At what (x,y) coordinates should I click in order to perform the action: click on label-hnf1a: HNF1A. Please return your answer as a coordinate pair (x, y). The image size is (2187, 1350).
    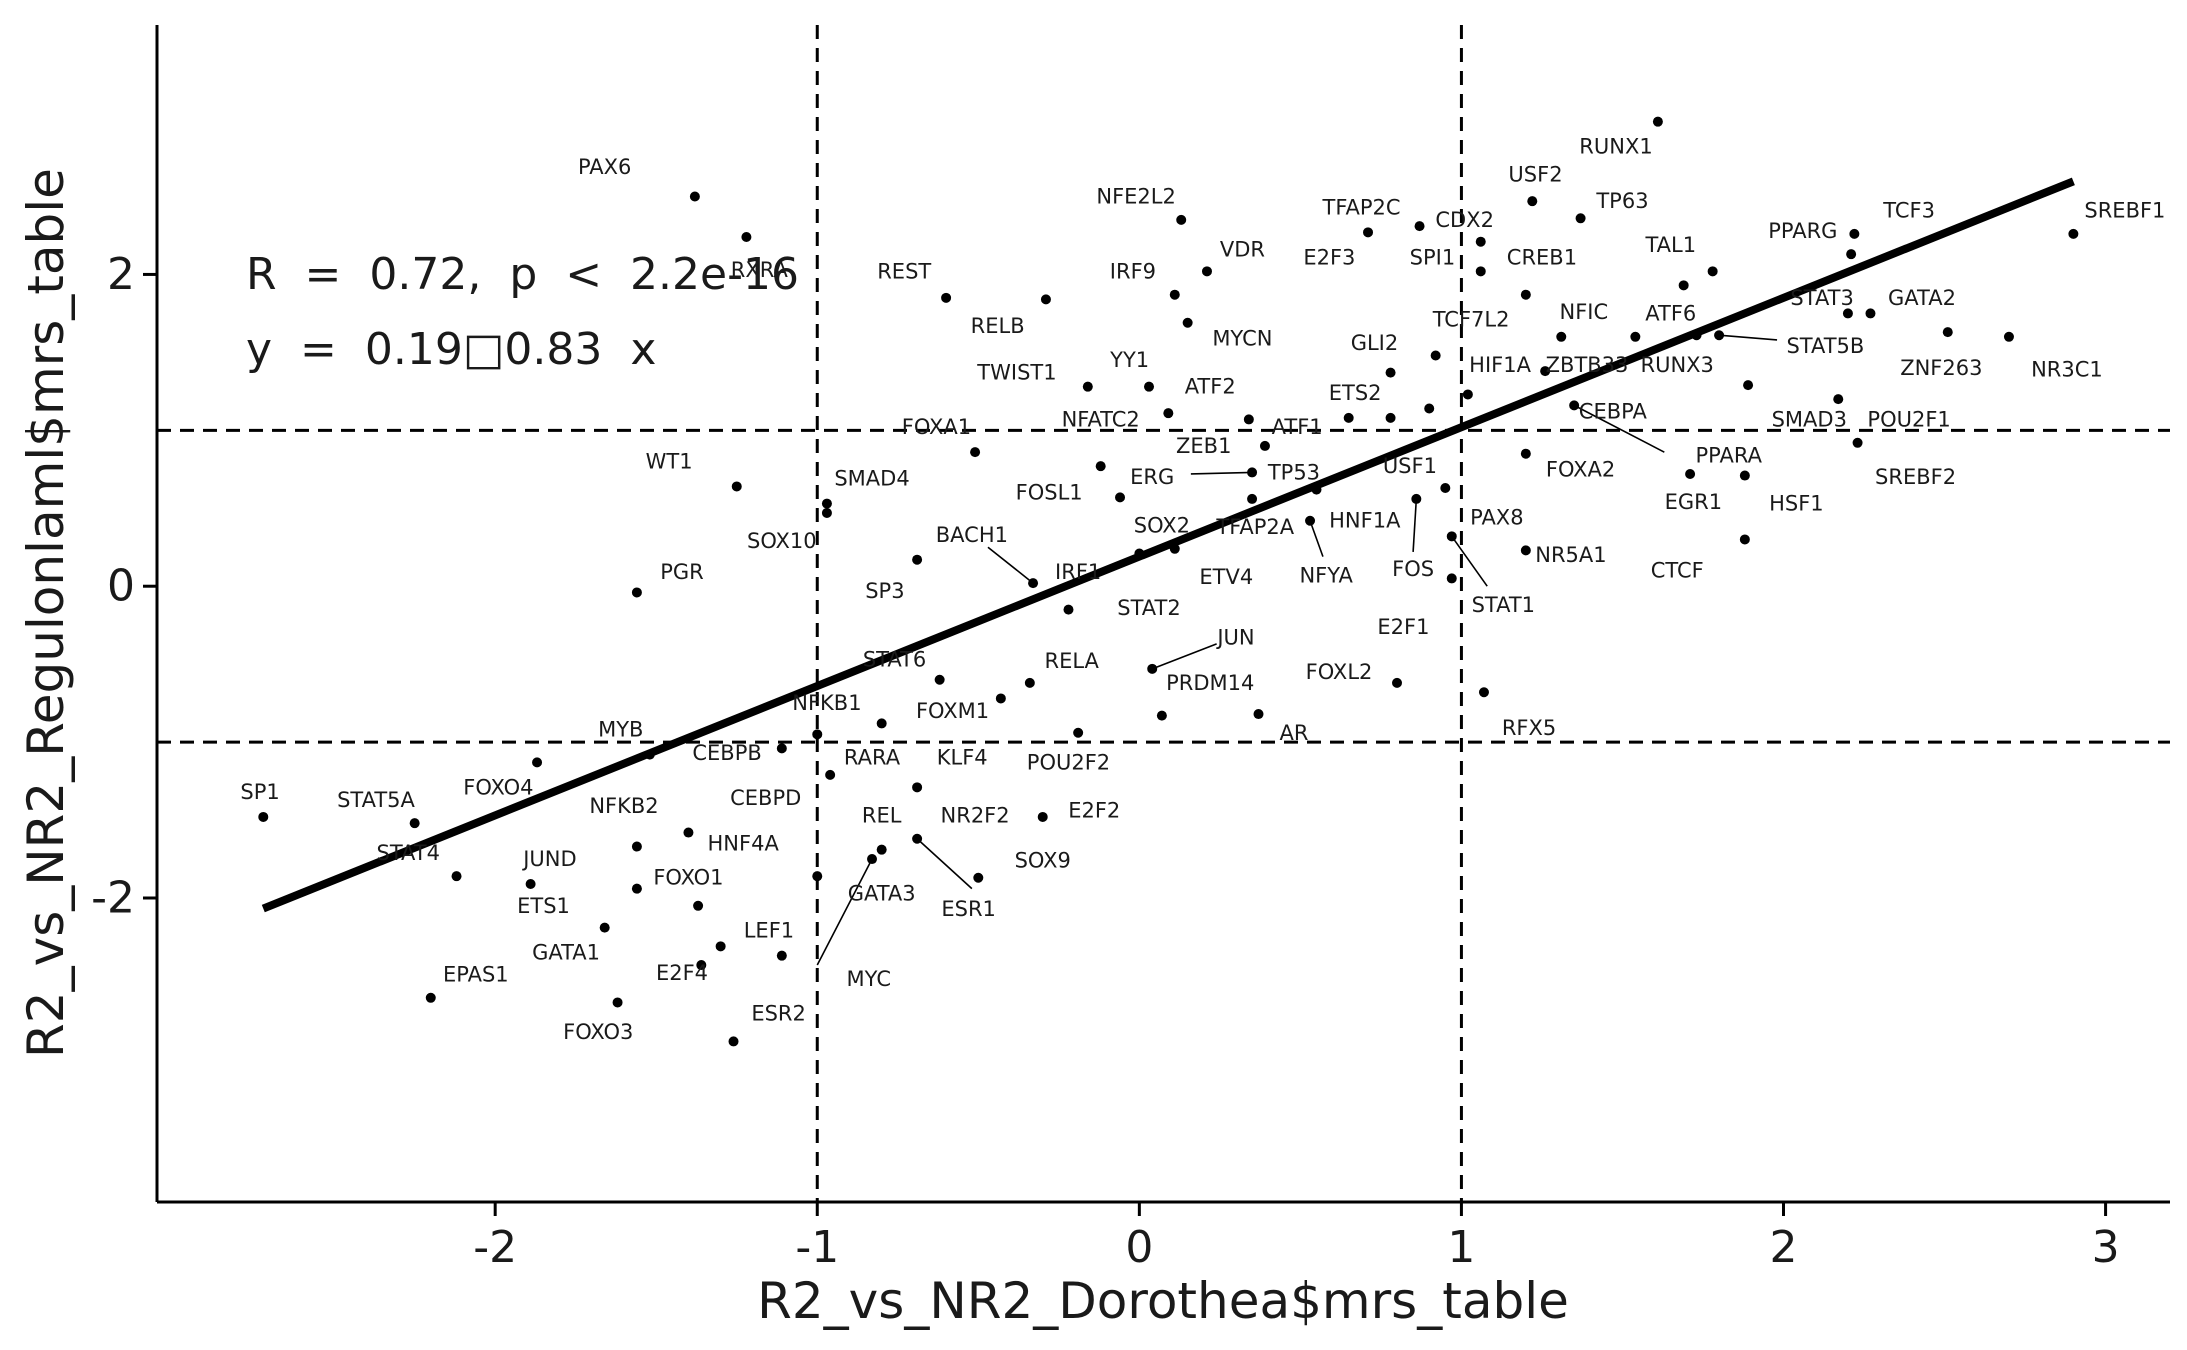
    Looking at the image, I should click on (1365, 521).